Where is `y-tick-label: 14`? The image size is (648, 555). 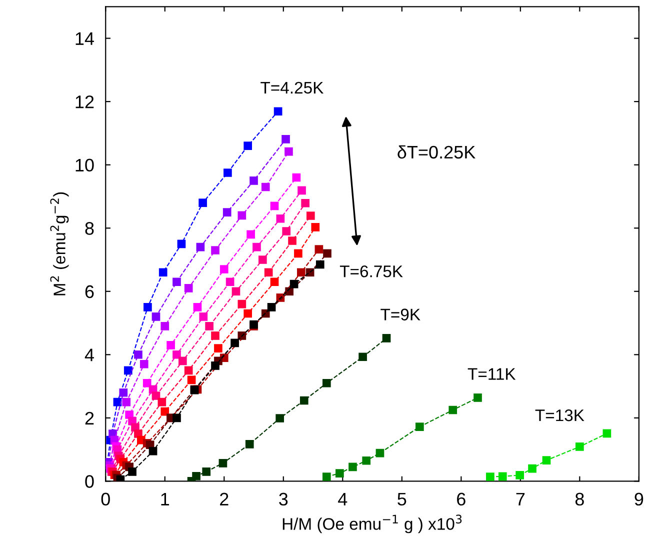
y-tick-label: 14 is located at coordinates (85, 38).